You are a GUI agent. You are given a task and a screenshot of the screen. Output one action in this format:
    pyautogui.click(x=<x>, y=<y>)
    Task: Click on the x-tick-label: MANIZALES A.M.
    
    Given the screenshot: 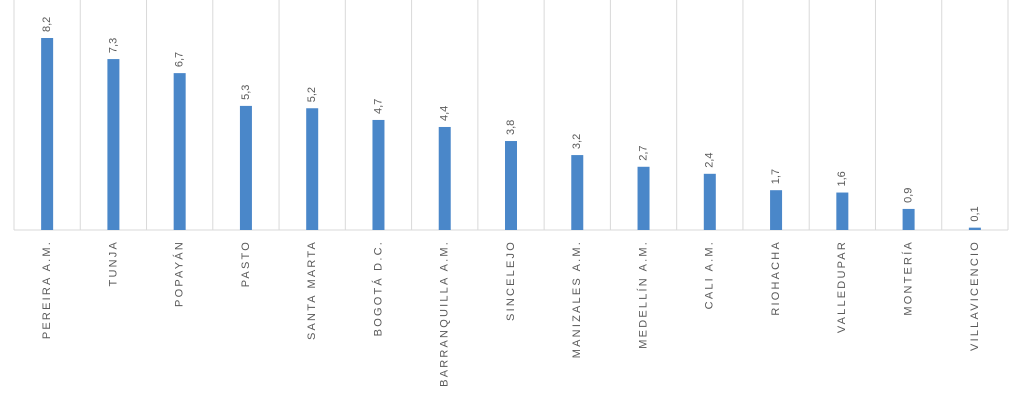 What is the action you would take?
    pyautogui.click(x=577, y=299)
    